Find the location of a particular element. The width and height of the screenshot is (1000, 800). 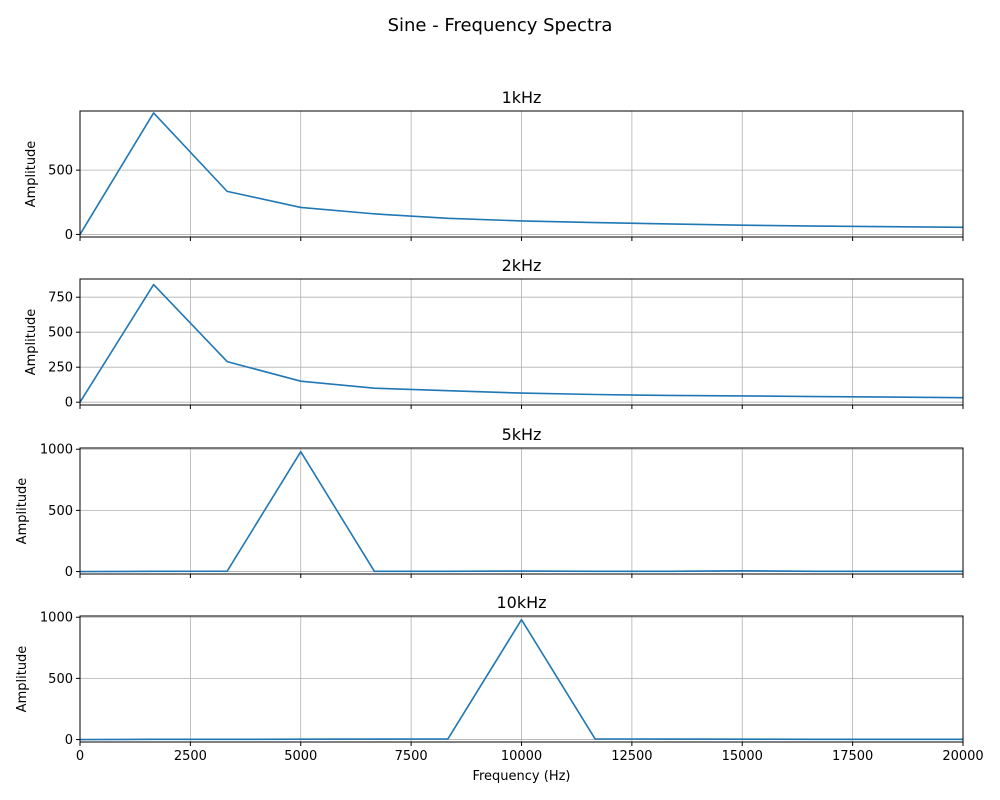

subplot-title: 5kHz is located at coordinates (522, 434).